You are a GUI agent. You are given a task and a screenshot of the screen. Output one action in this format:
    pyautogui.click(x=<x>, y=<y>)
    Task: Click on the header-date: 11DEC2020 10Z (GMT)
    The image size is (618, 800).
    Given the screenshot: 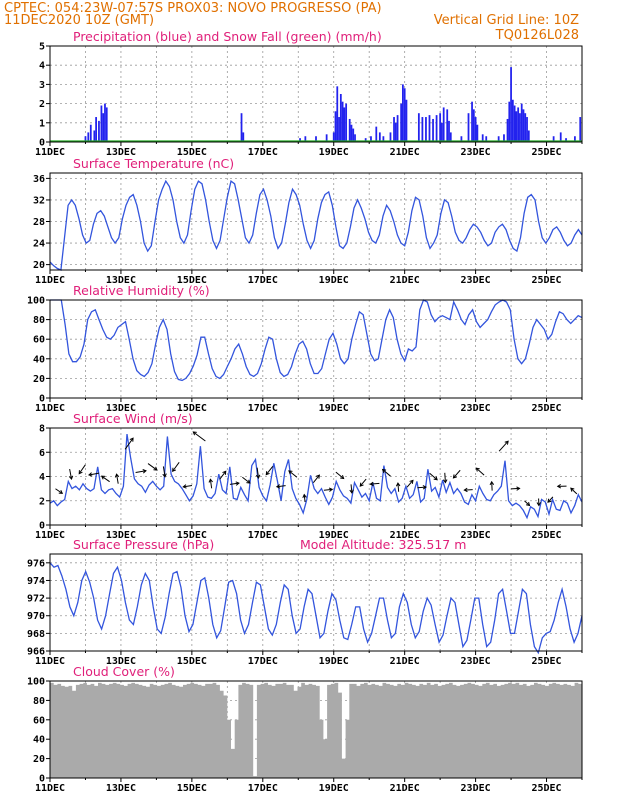 What is the action you would take?
    pyautogui.click(x=79, y=20)
    